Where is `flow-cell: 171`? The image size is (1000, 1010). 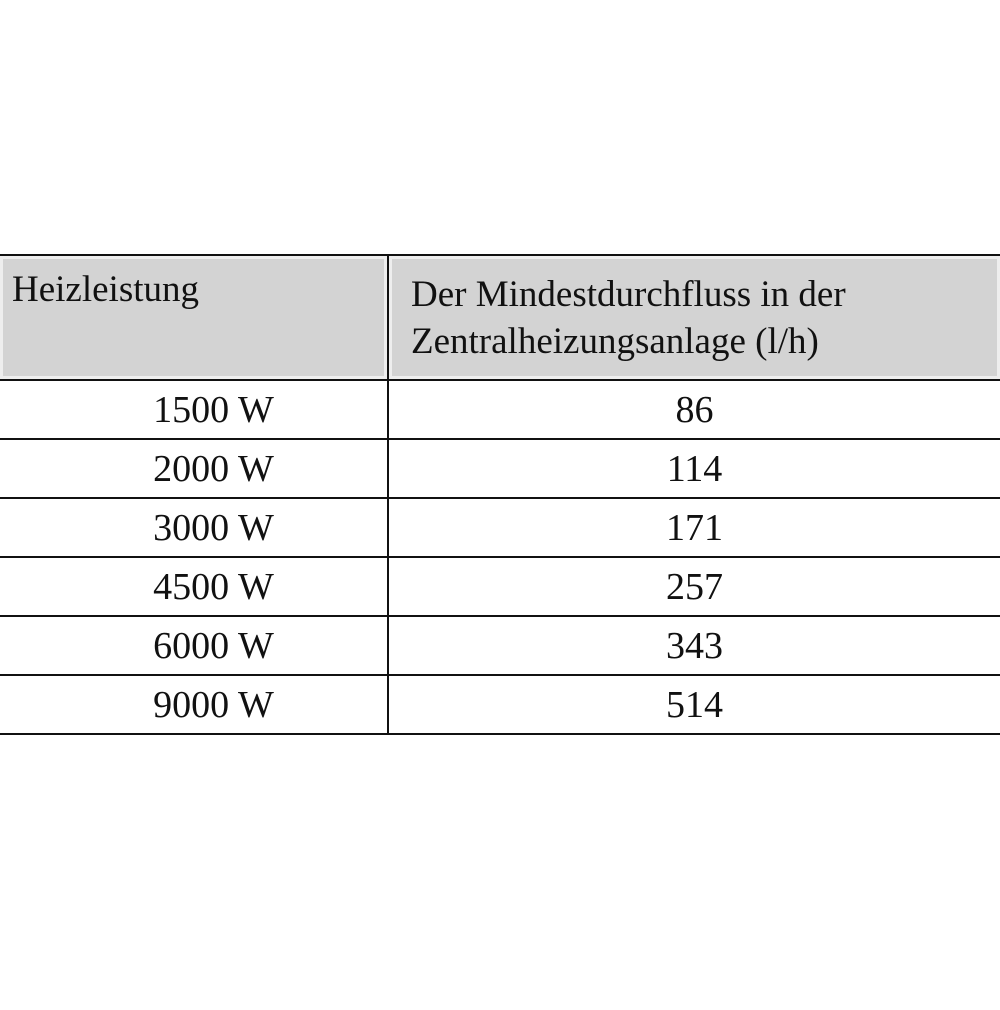
flow-cell: 171 is located at coordinates (693, 527).